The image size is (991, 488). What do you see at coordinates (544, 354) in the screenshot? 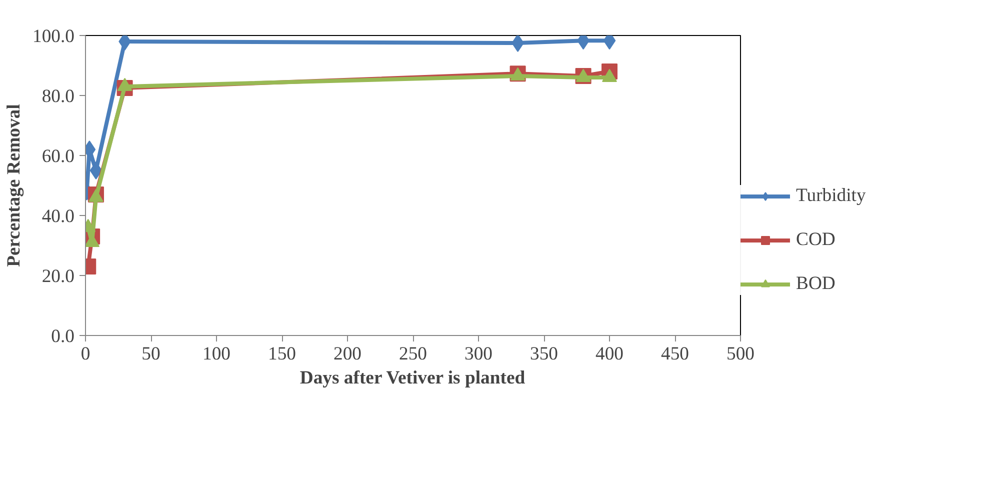
I see `x-tick-label: 350` at bounding box center [544, 354].